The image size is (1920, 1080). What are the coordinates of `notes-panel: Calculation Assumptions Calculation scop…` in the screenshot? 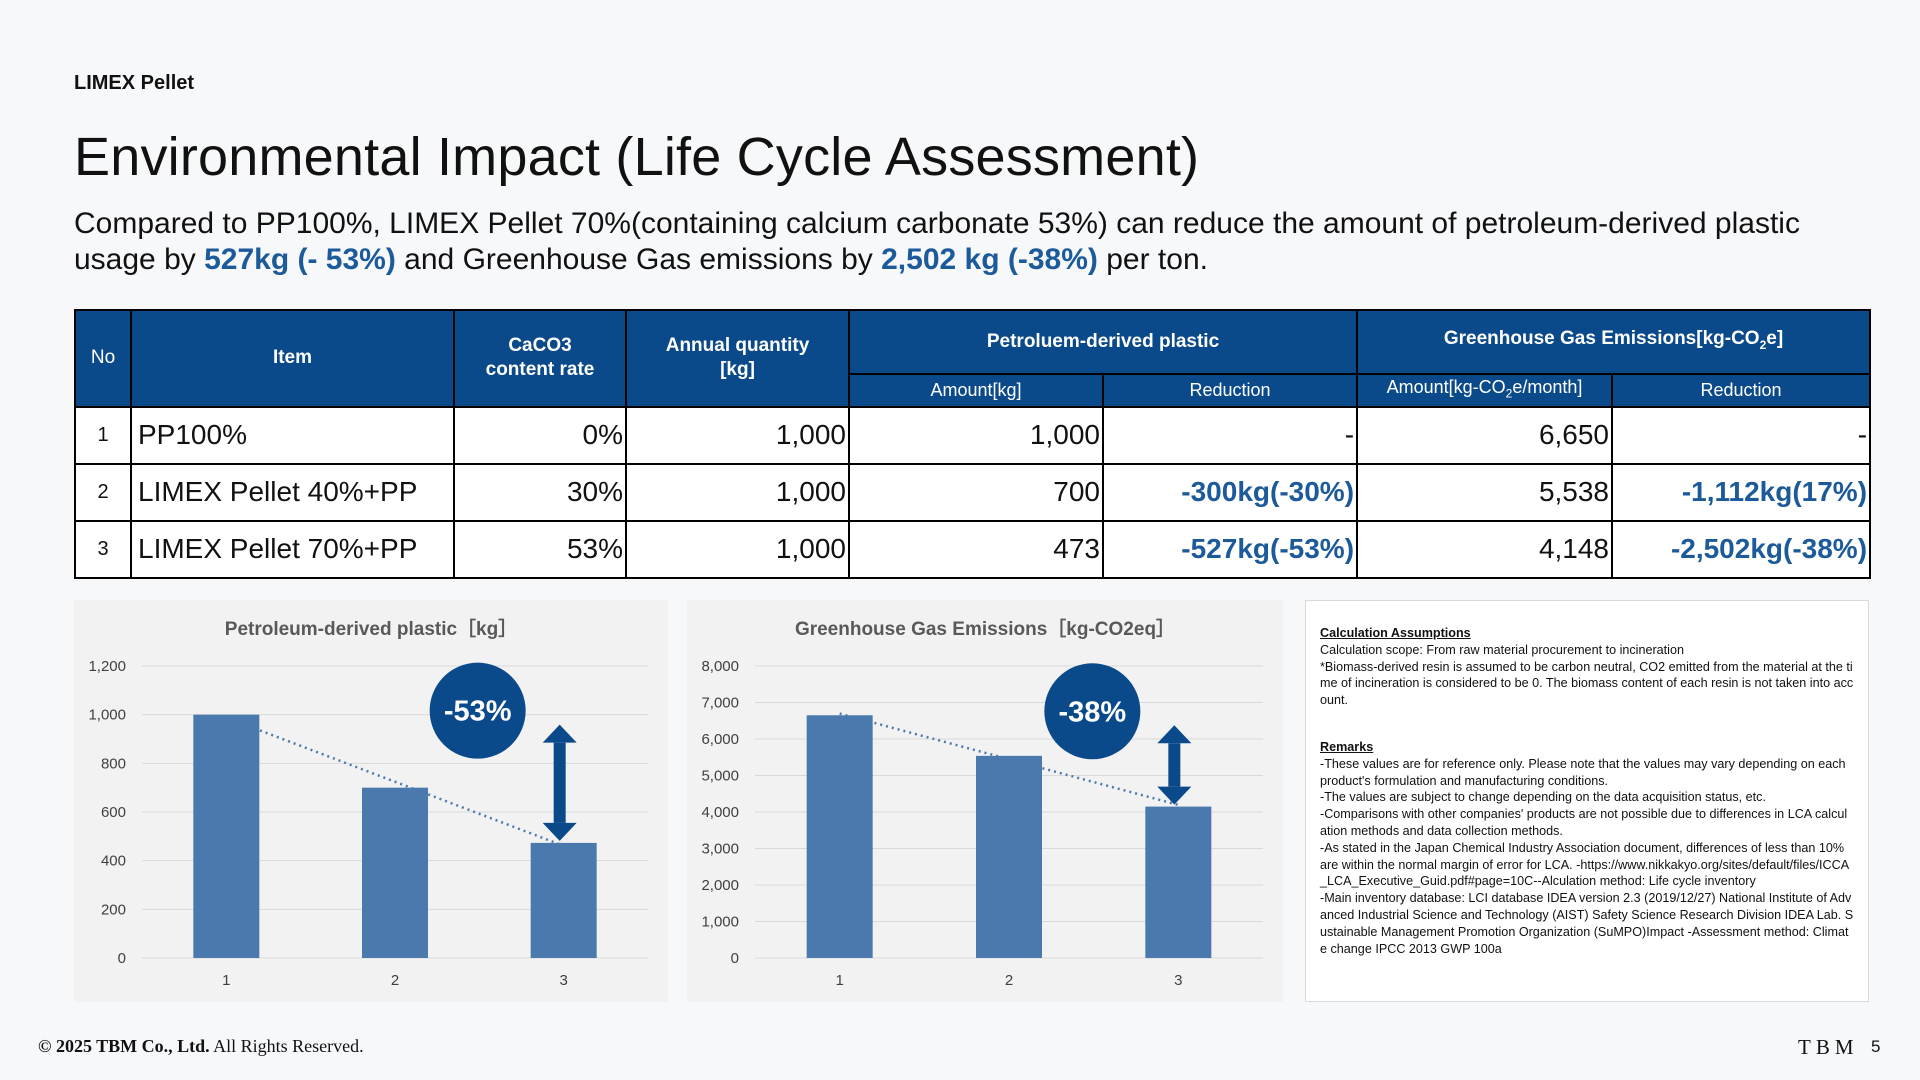 It's located at (1587, 801).